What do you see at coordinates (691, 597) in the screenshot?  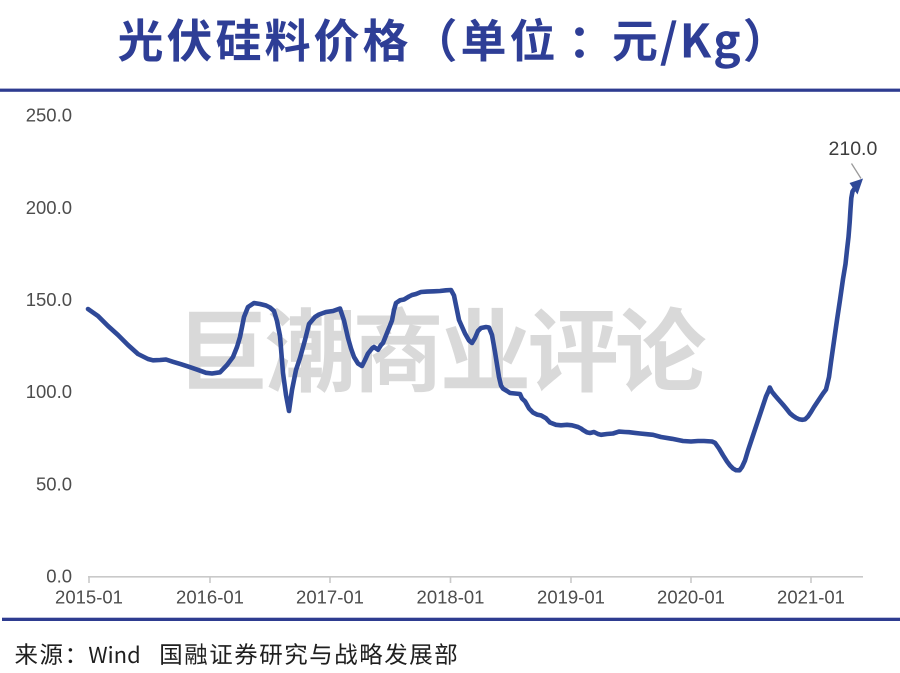 I see `svg-text: 2020-01` at bounding box center [691, 597].